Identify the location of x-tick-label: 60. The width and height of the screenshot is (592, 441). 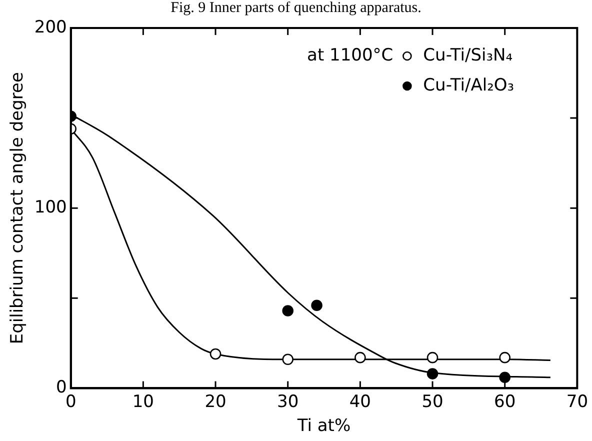
(505, 402).